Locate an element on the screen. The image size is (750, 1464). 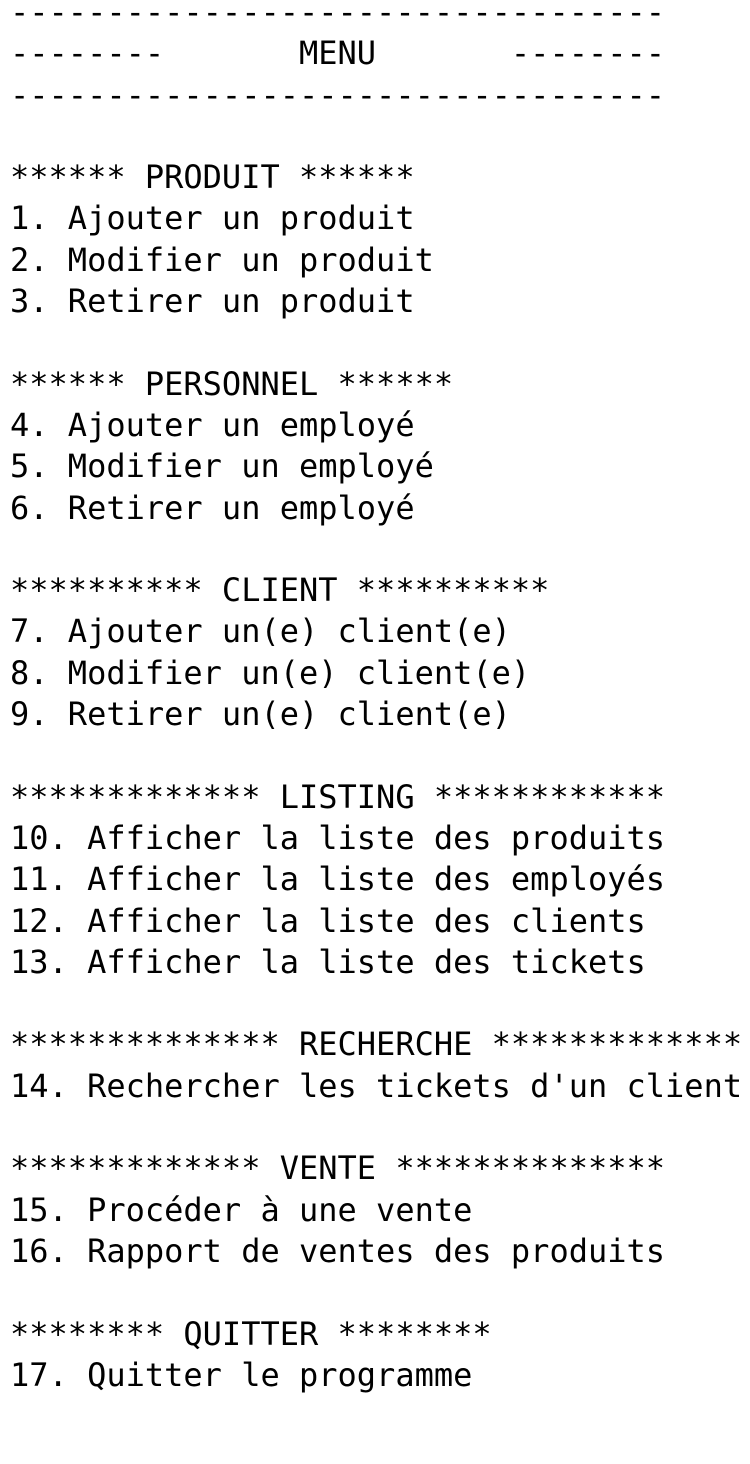
menu-item: 6. Retirer un employé is located at coordinates (212, 507).